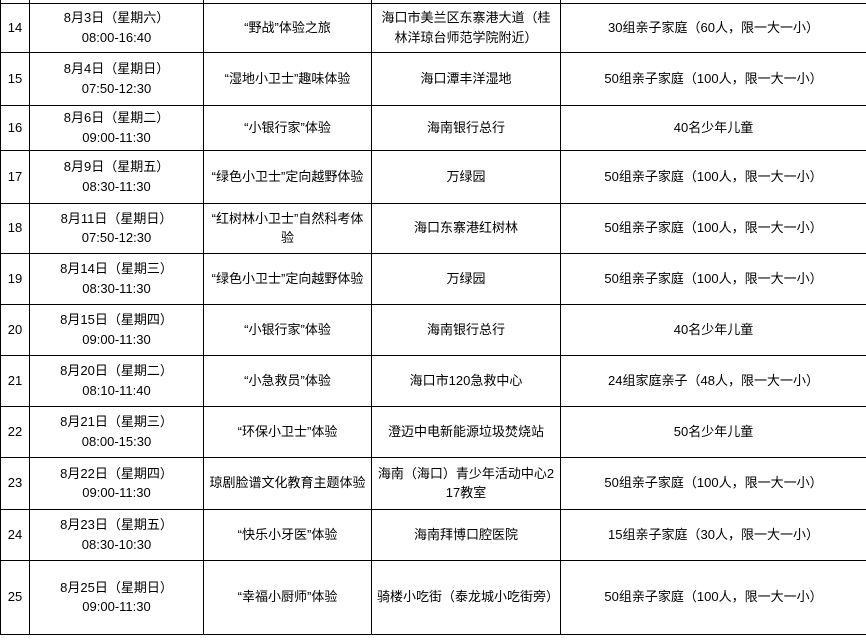 This screenshot has height=641, width=866. I want to click on location-cell: 海口潭丰洋湿地, so click(466, 78).